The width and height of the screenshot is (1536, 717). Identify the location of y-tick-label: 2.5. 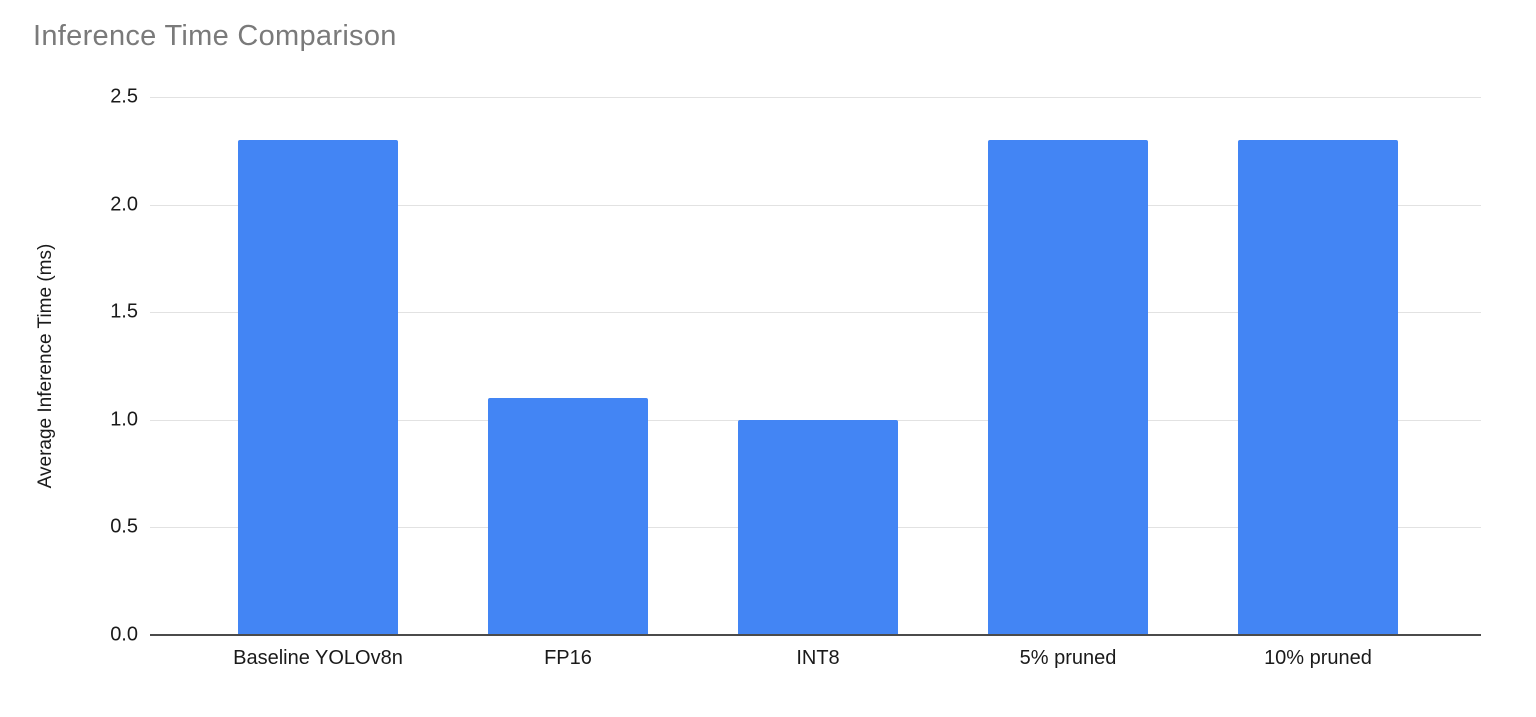
(124, 96).